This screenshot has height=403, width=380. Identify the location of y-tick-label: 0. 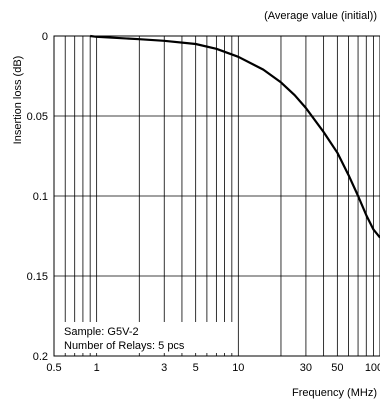
(45, 37).